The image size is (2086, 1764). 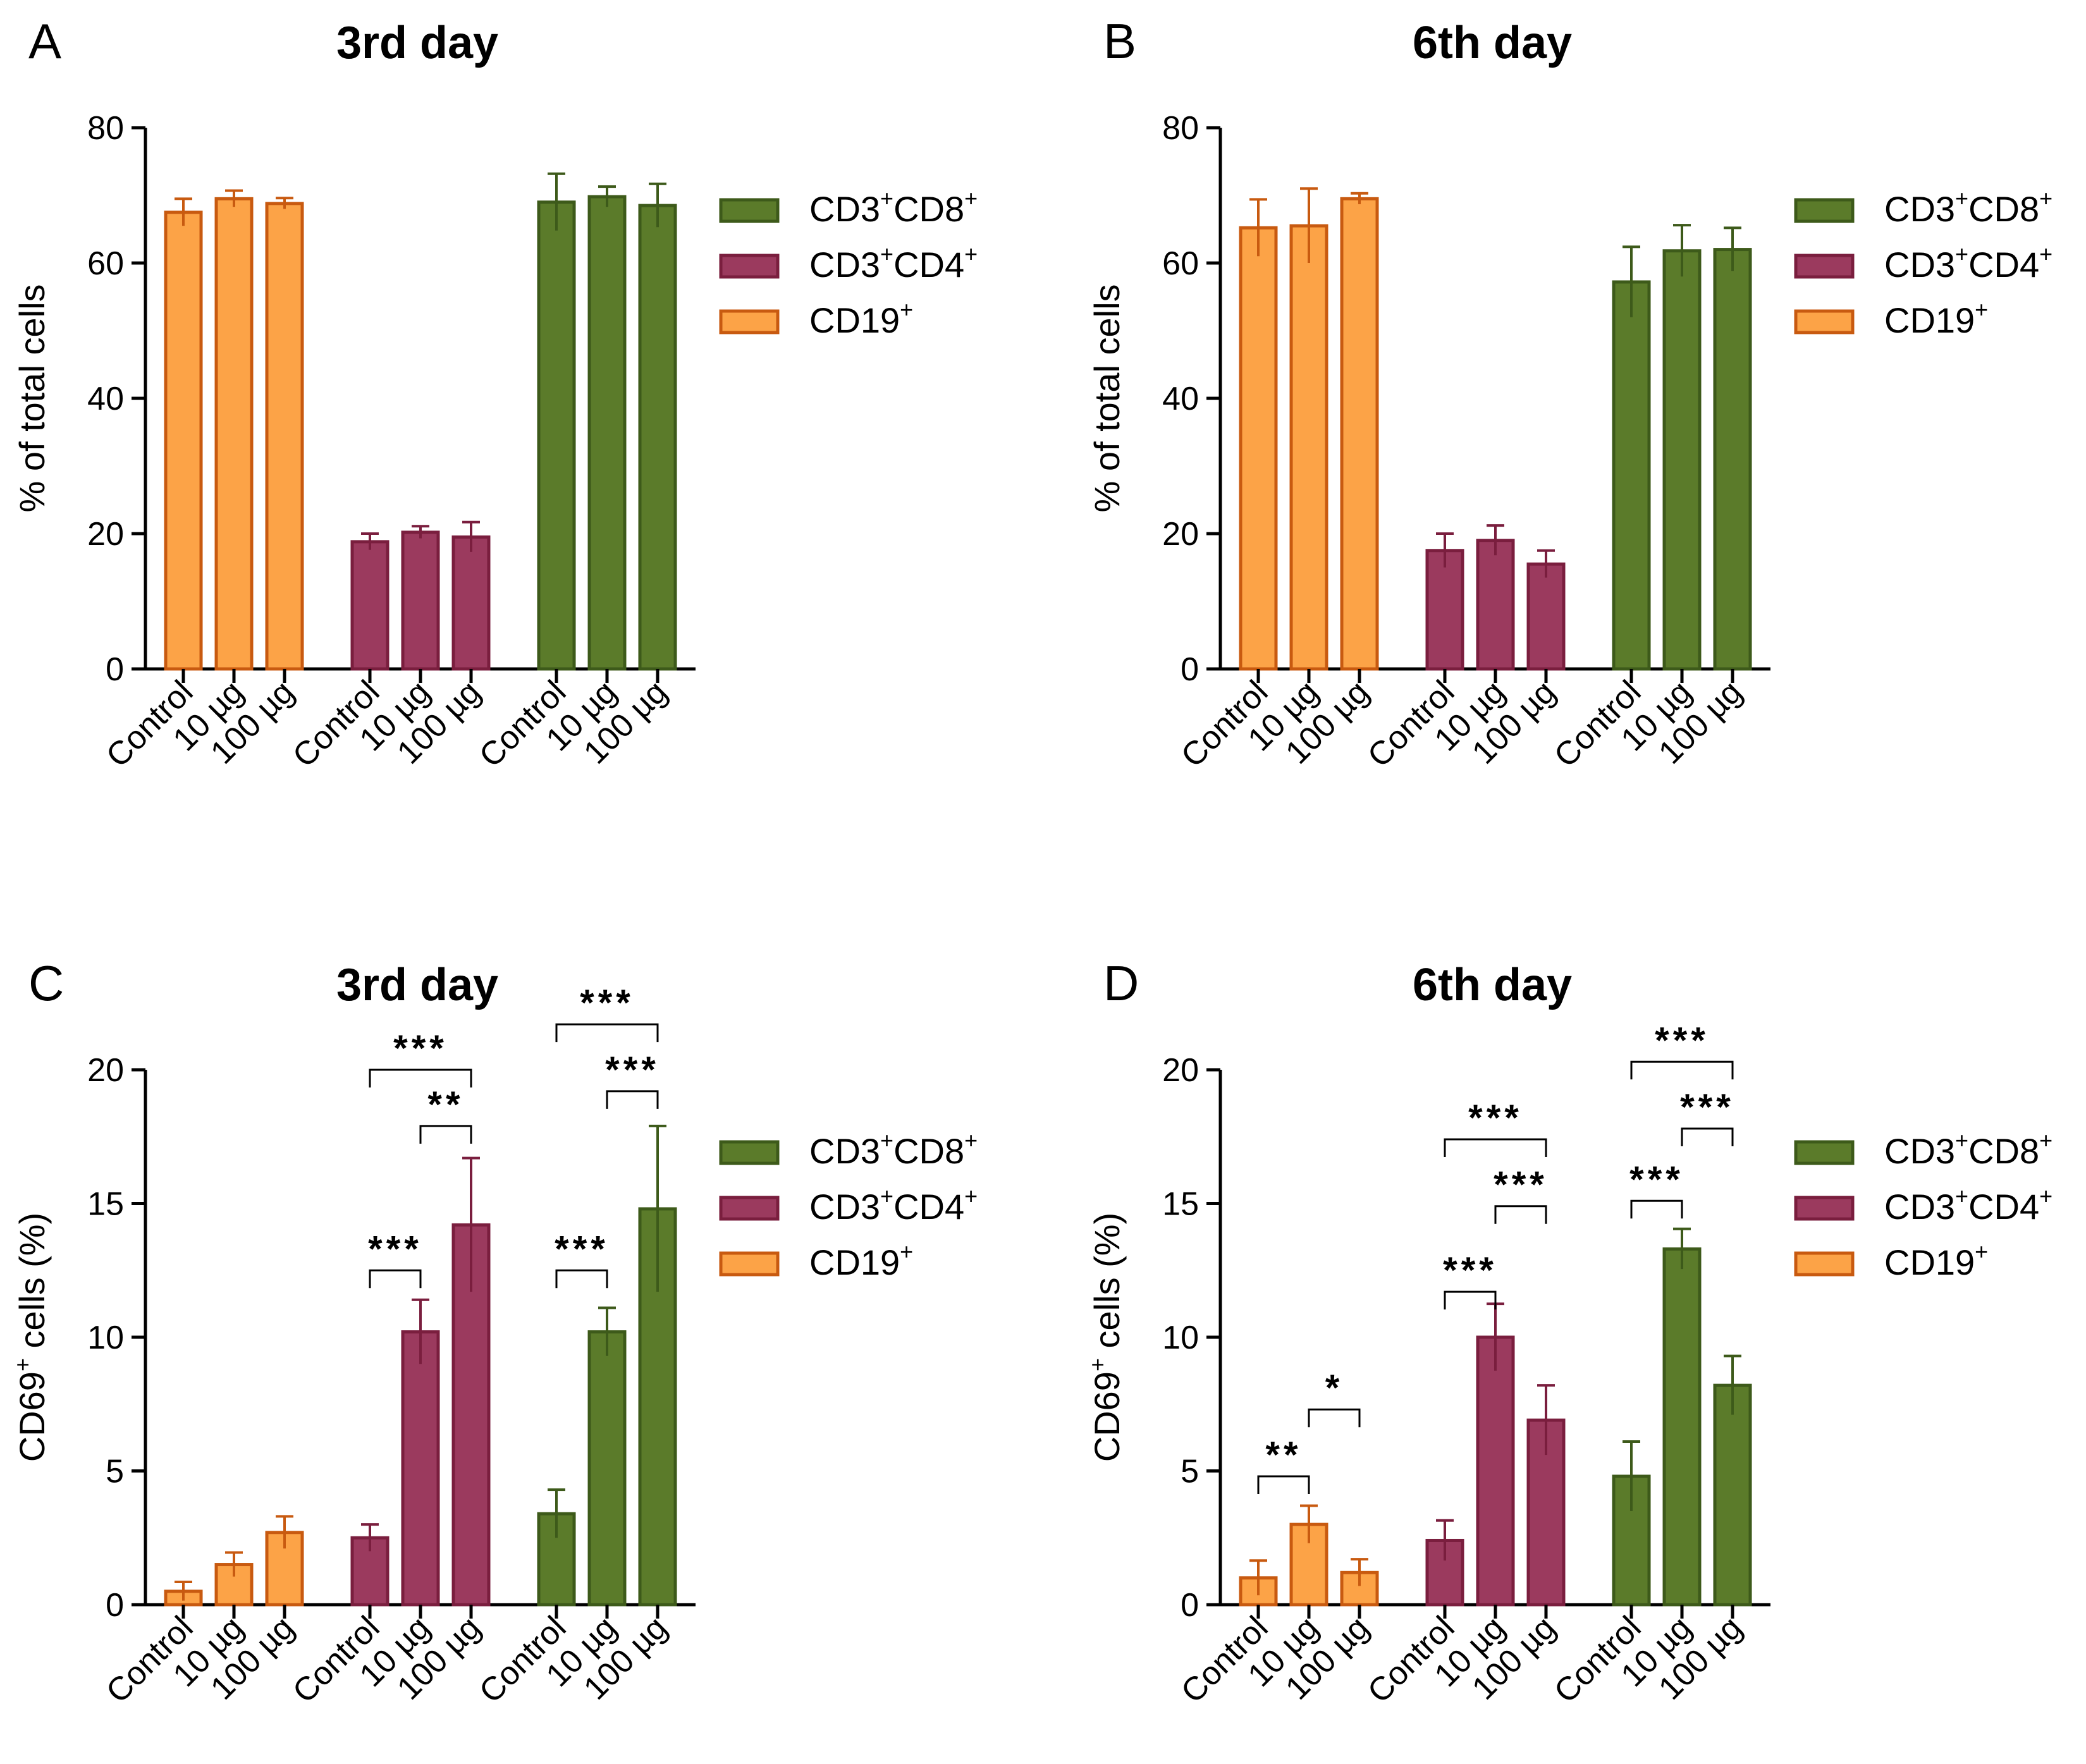 What do you see at coordinates (44, 41) in the screenshot?
I see `panel-letter: A` at bounding box center [44, 41].